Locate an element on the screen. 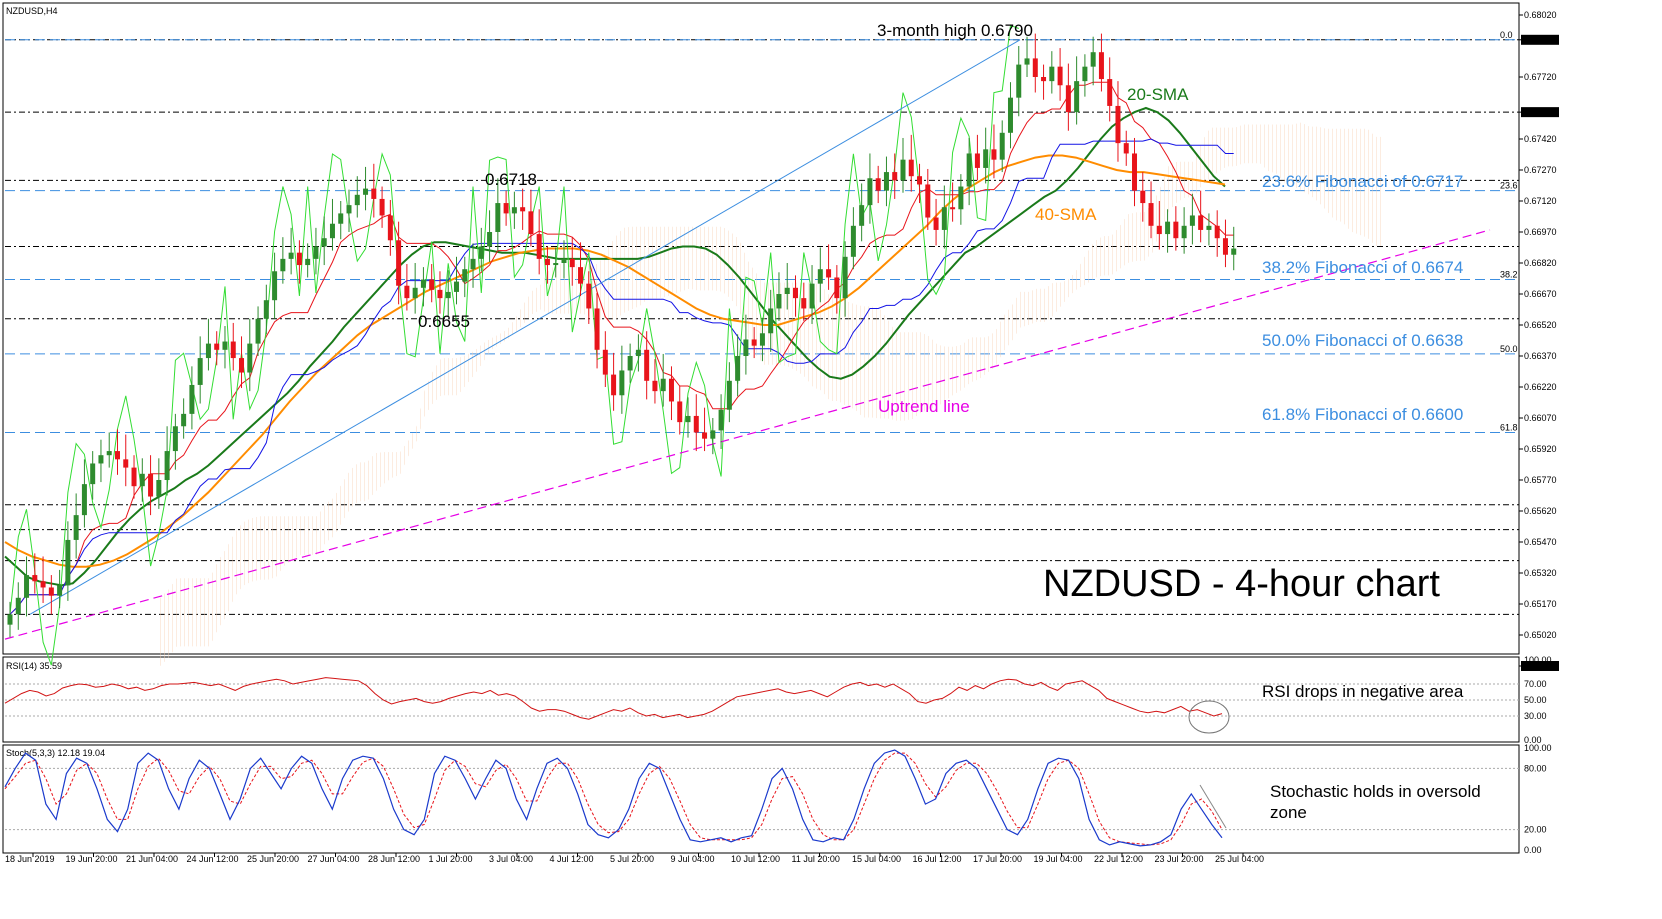 This screenshot has height=919, width=1662. annotation-20-sma: 20-SMA is located at coordinates (1158, 94).